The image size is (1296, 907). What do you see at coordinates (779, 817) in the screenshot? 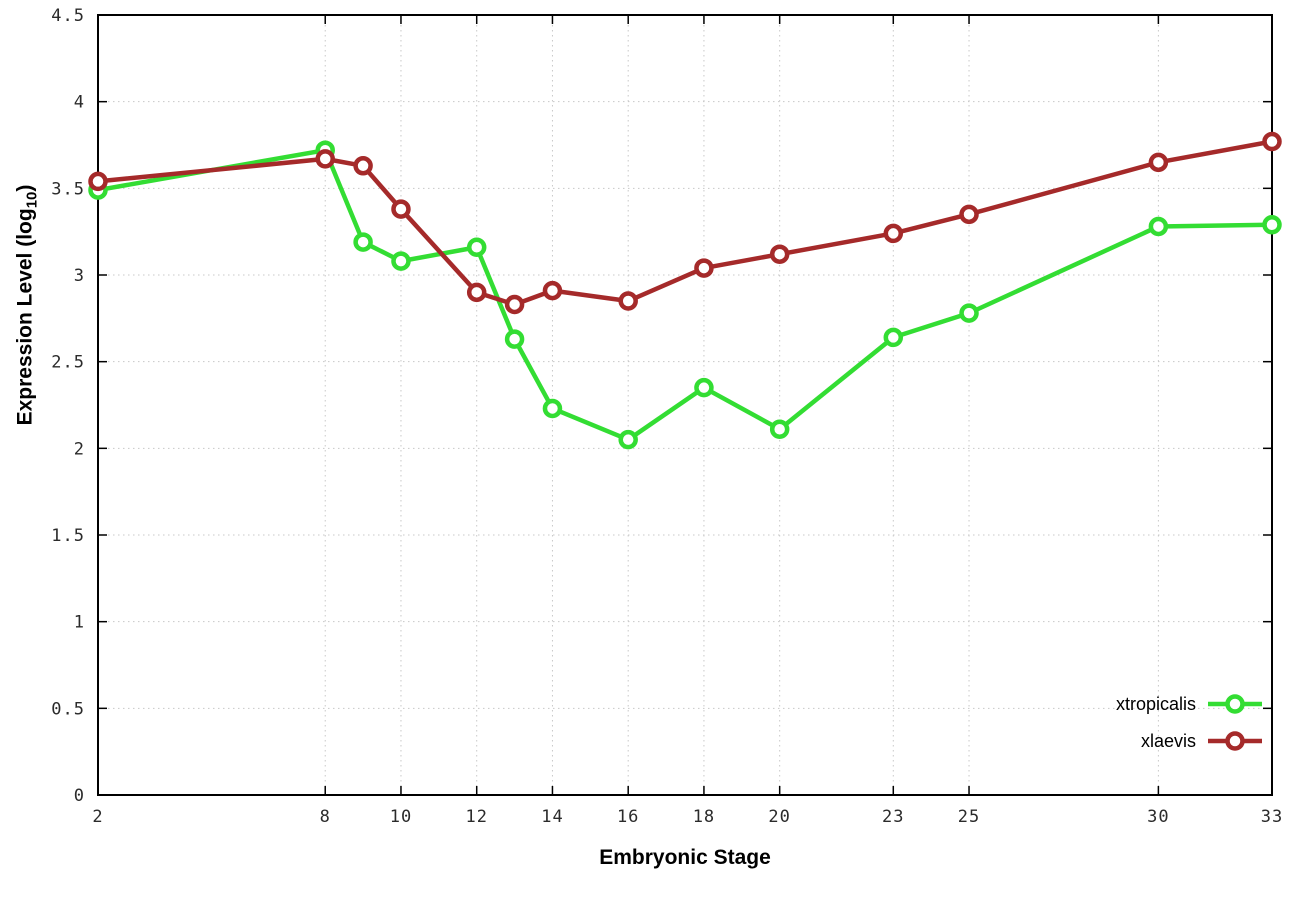
I see `x-tick-label: 20` at bounding box center [779, 817].